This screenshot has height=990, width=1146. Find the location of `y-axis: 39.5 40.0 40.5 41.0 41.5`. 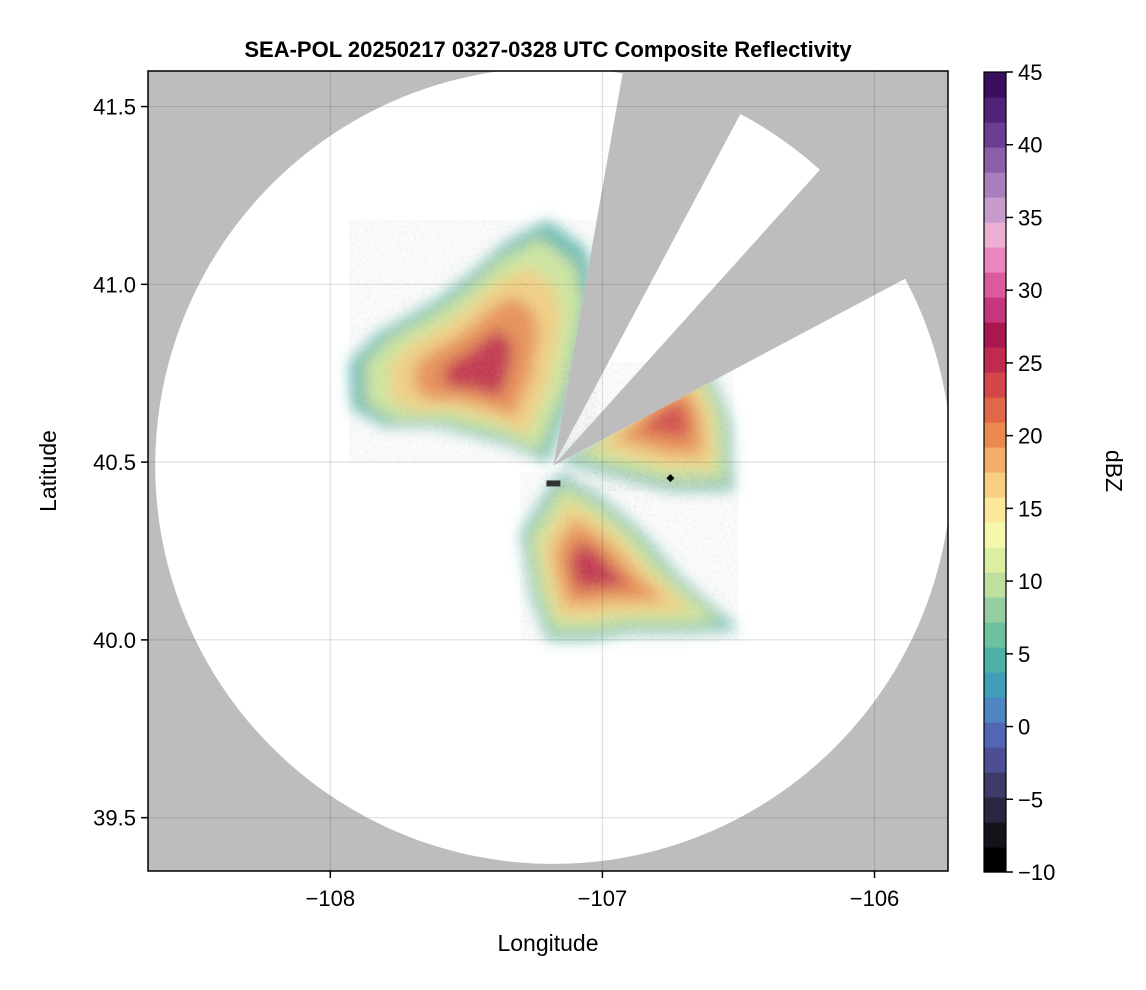

y-axis: 39.5 40.0 40.5 41.0 41.5 is located at coordinates (120, 463).